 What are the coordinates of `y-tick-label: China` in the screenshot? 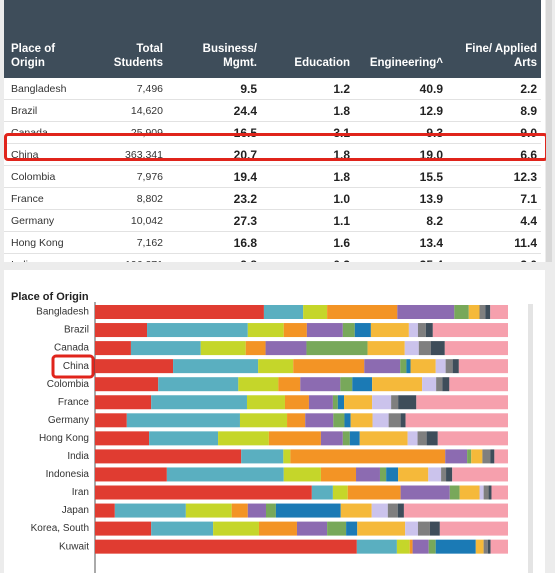 It's located at (76, 366).